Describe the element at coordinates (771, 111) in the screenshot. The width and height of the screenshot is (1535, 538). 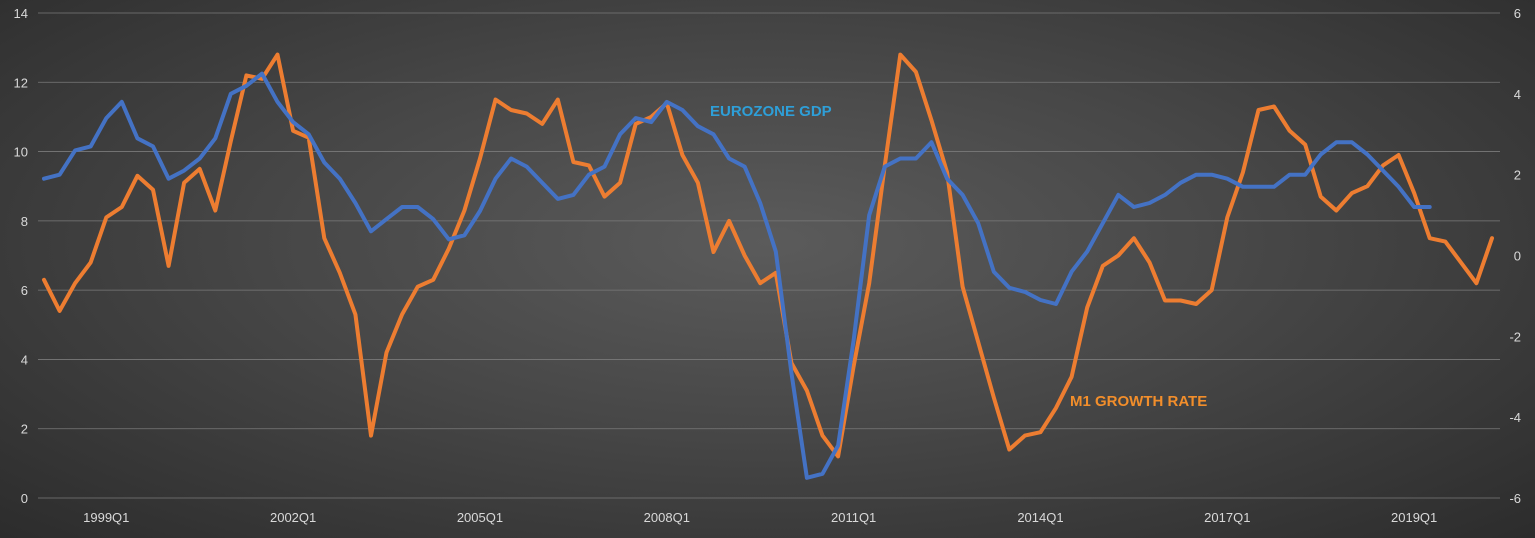
I see `series-label-eurozone-gdp: EUROZONE GDP` at that location.